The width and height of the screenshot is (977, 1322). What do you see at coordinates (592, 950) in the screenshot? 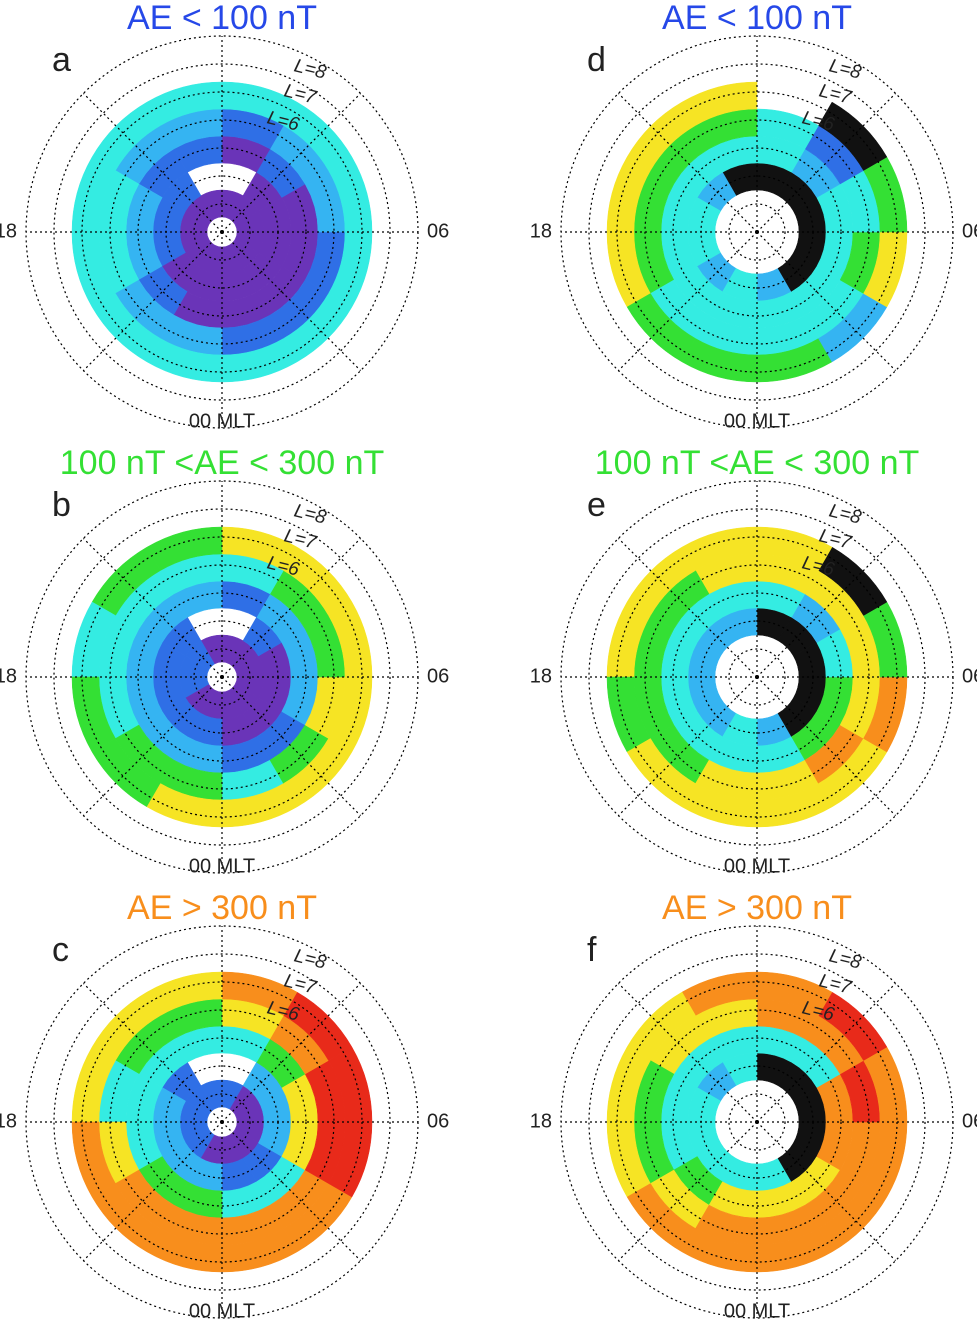
I see `panel-label: f` at bounding box center [592, 950].